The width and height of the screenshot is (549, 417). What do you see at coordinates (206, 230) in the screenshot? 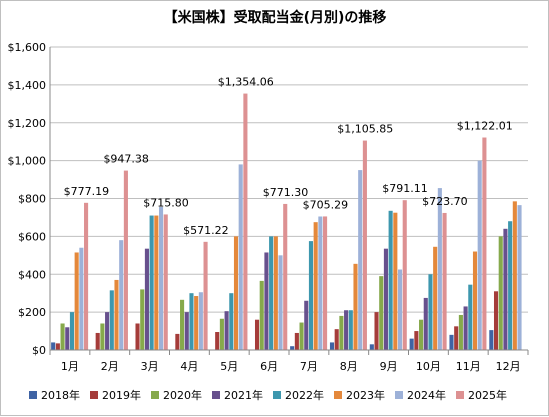
I see `data-label: $571.22` at bounding box center [206, 230].